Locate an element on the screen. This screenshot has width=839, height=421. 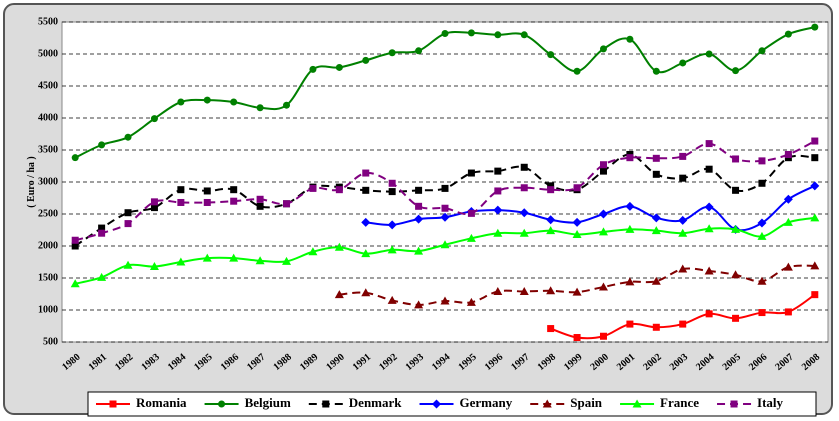
y-tick-label: 3000 is located at coordinates (48, 181).